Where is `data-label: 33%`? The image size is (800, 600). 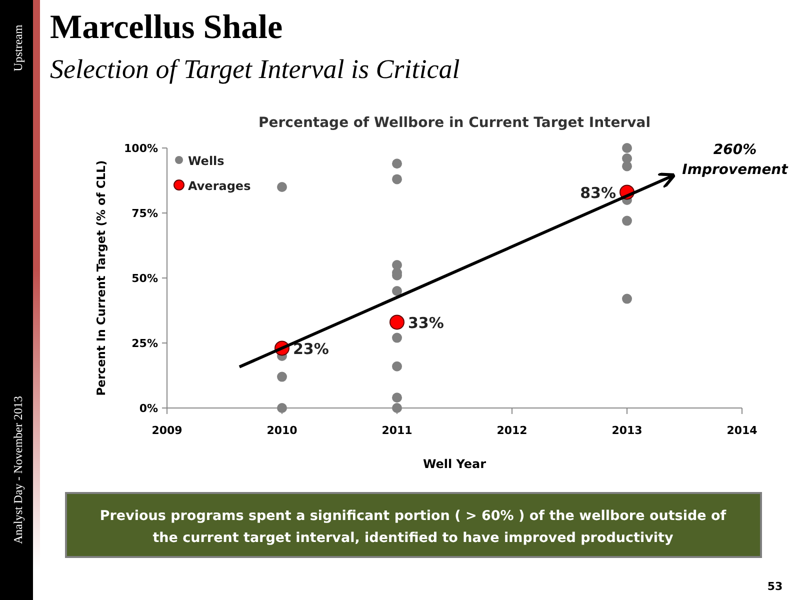 data-label: 33% is located at coordinates (426, 323).